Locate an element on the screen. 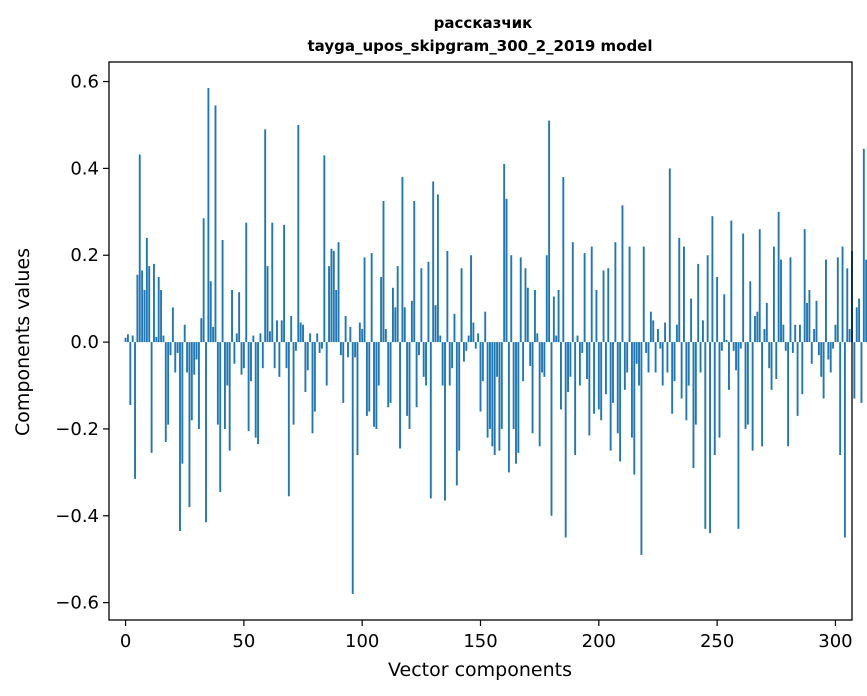 Image resolution: width=867 pixels, height=696 pixels. y-tick-label: 0.2 is located at coordinates (84, 255).